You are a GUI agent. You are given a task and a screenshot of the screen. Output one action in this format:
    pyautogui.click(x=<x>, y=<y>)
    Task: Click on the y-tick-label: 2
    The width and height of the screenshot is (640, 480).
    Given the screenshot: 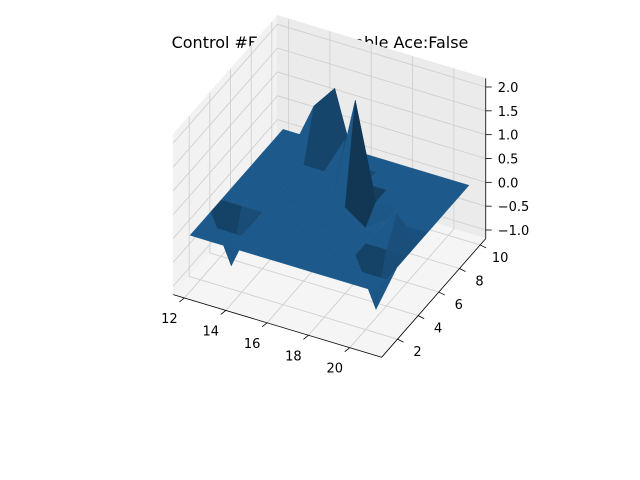 What is the action you would take?
    pyautogui.click(x=417, y=352)
    